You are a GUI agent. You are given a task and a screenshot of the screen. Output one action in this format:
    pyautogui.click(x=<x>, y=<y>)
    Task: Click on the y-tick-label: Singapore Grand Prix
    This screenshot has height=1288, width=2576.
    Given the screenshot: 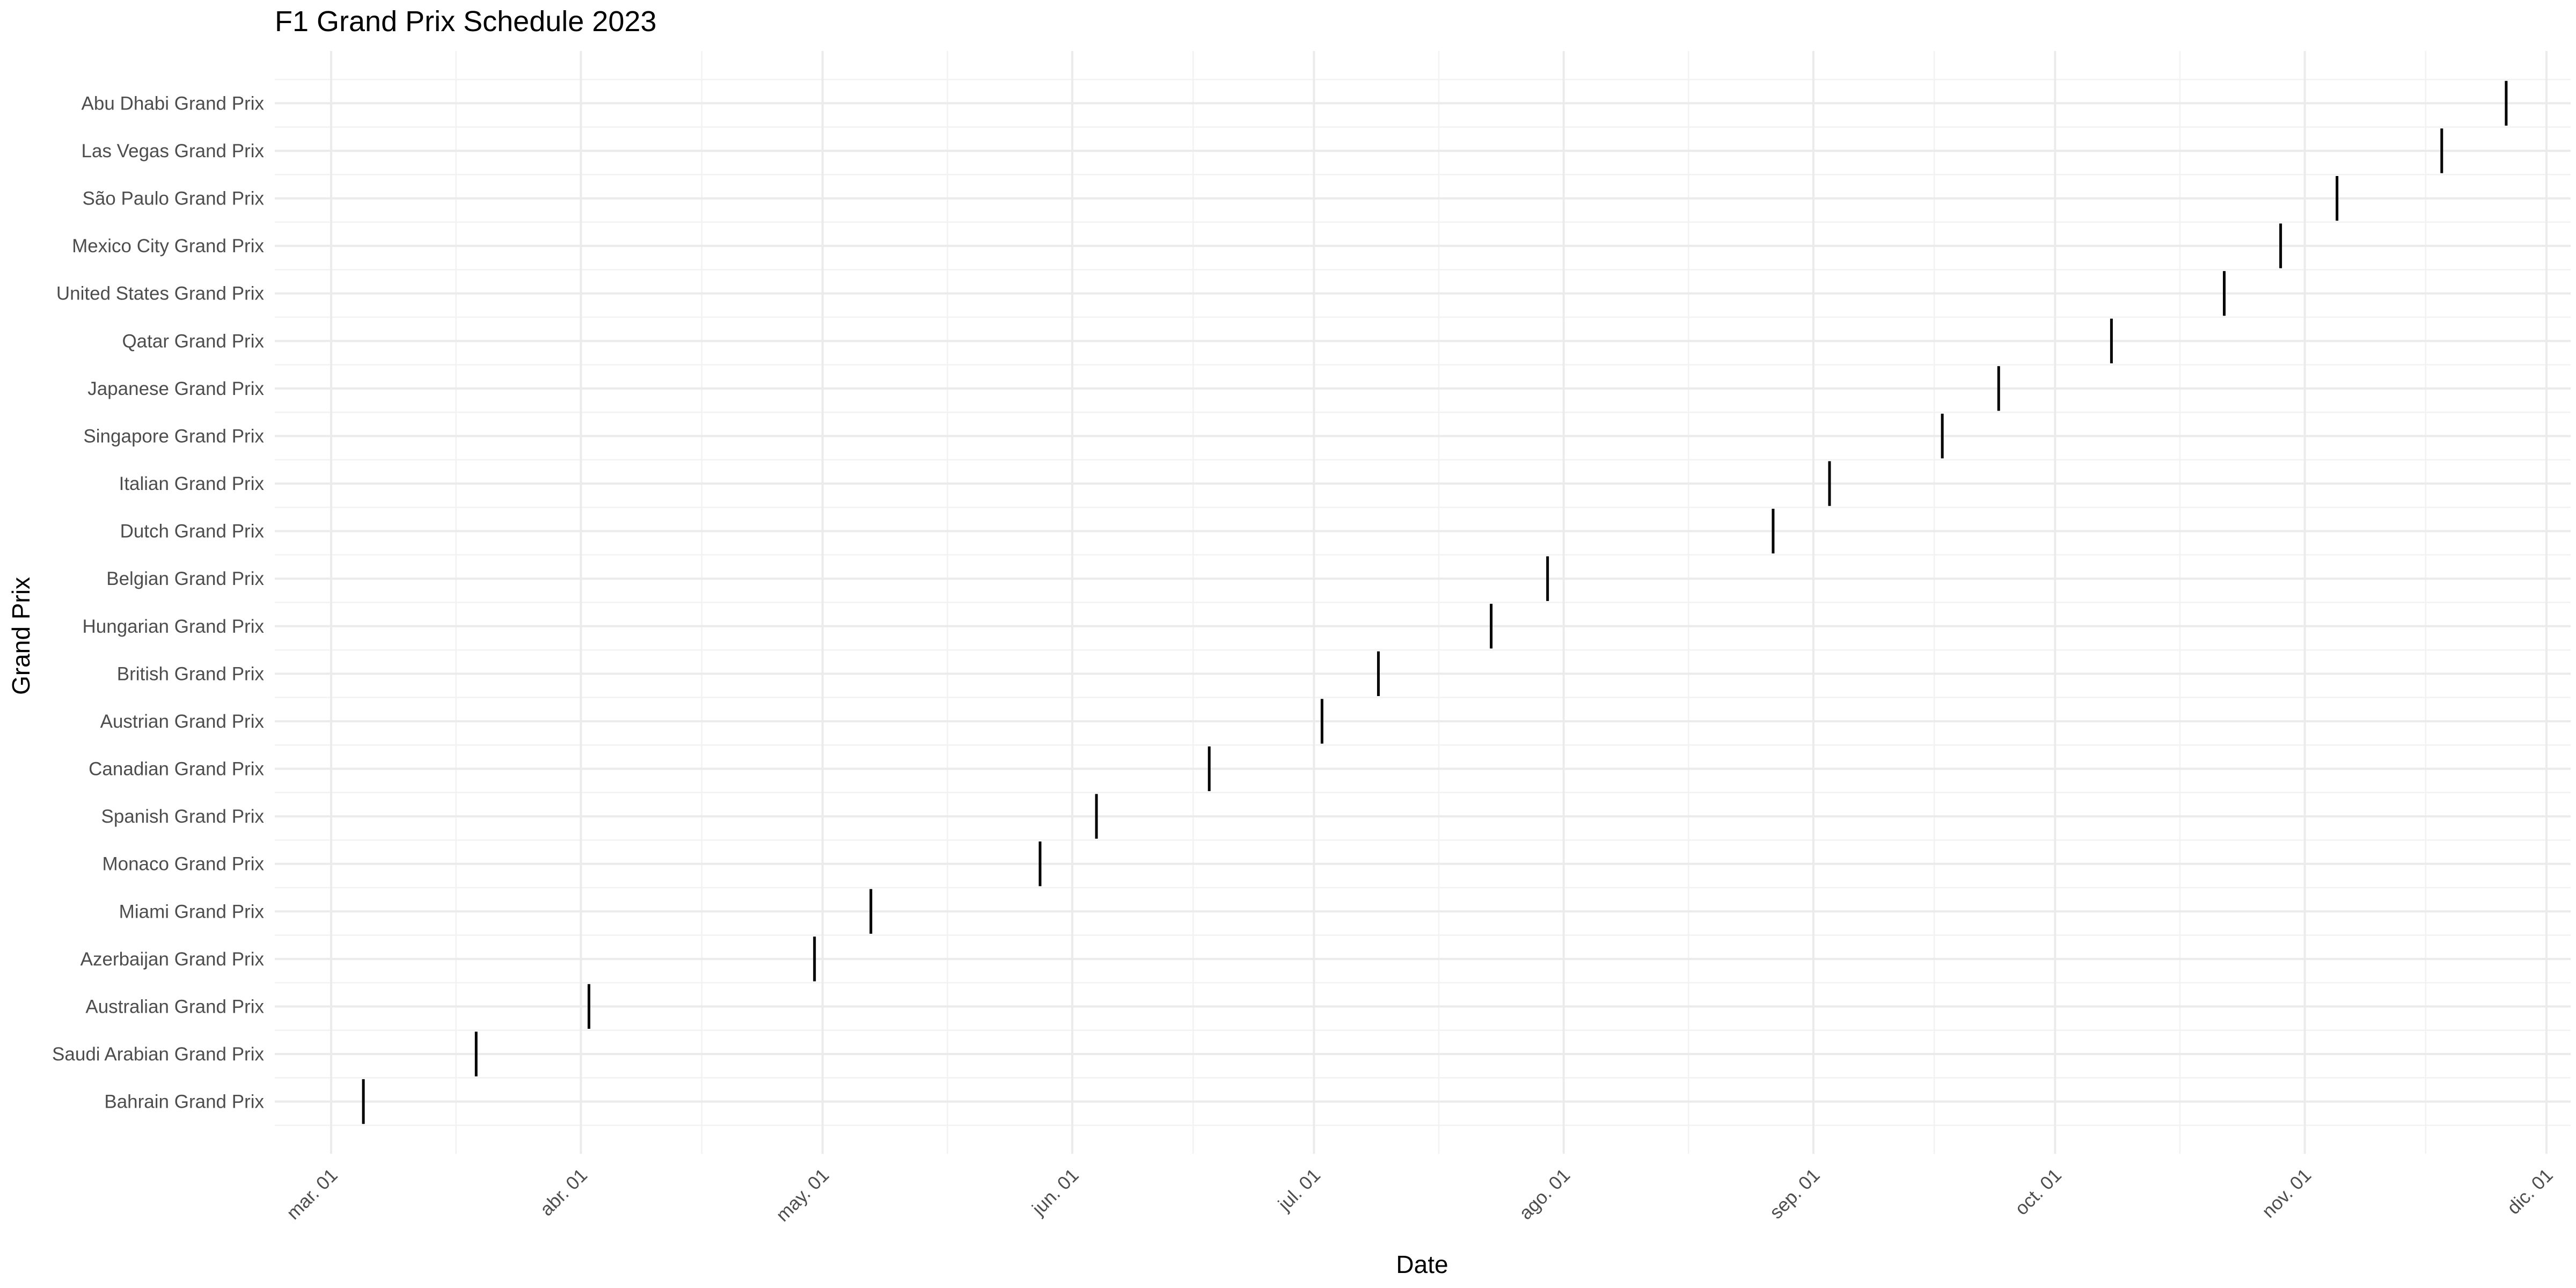 What is the action you would take?
    pyautogui.click(x=173, y=436)
    